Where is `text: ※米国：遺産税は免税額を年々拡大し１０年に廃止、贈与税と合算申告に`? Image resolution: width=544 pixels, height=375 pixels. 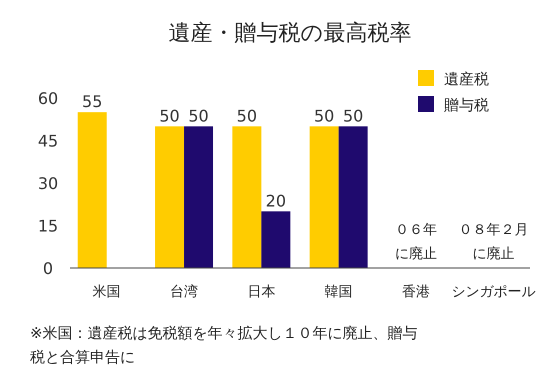 text: ※米国：遺産税は免税額を年々拡大し１０年に廃止、贈与税と合算申告に is located at coordinates (224, 345).